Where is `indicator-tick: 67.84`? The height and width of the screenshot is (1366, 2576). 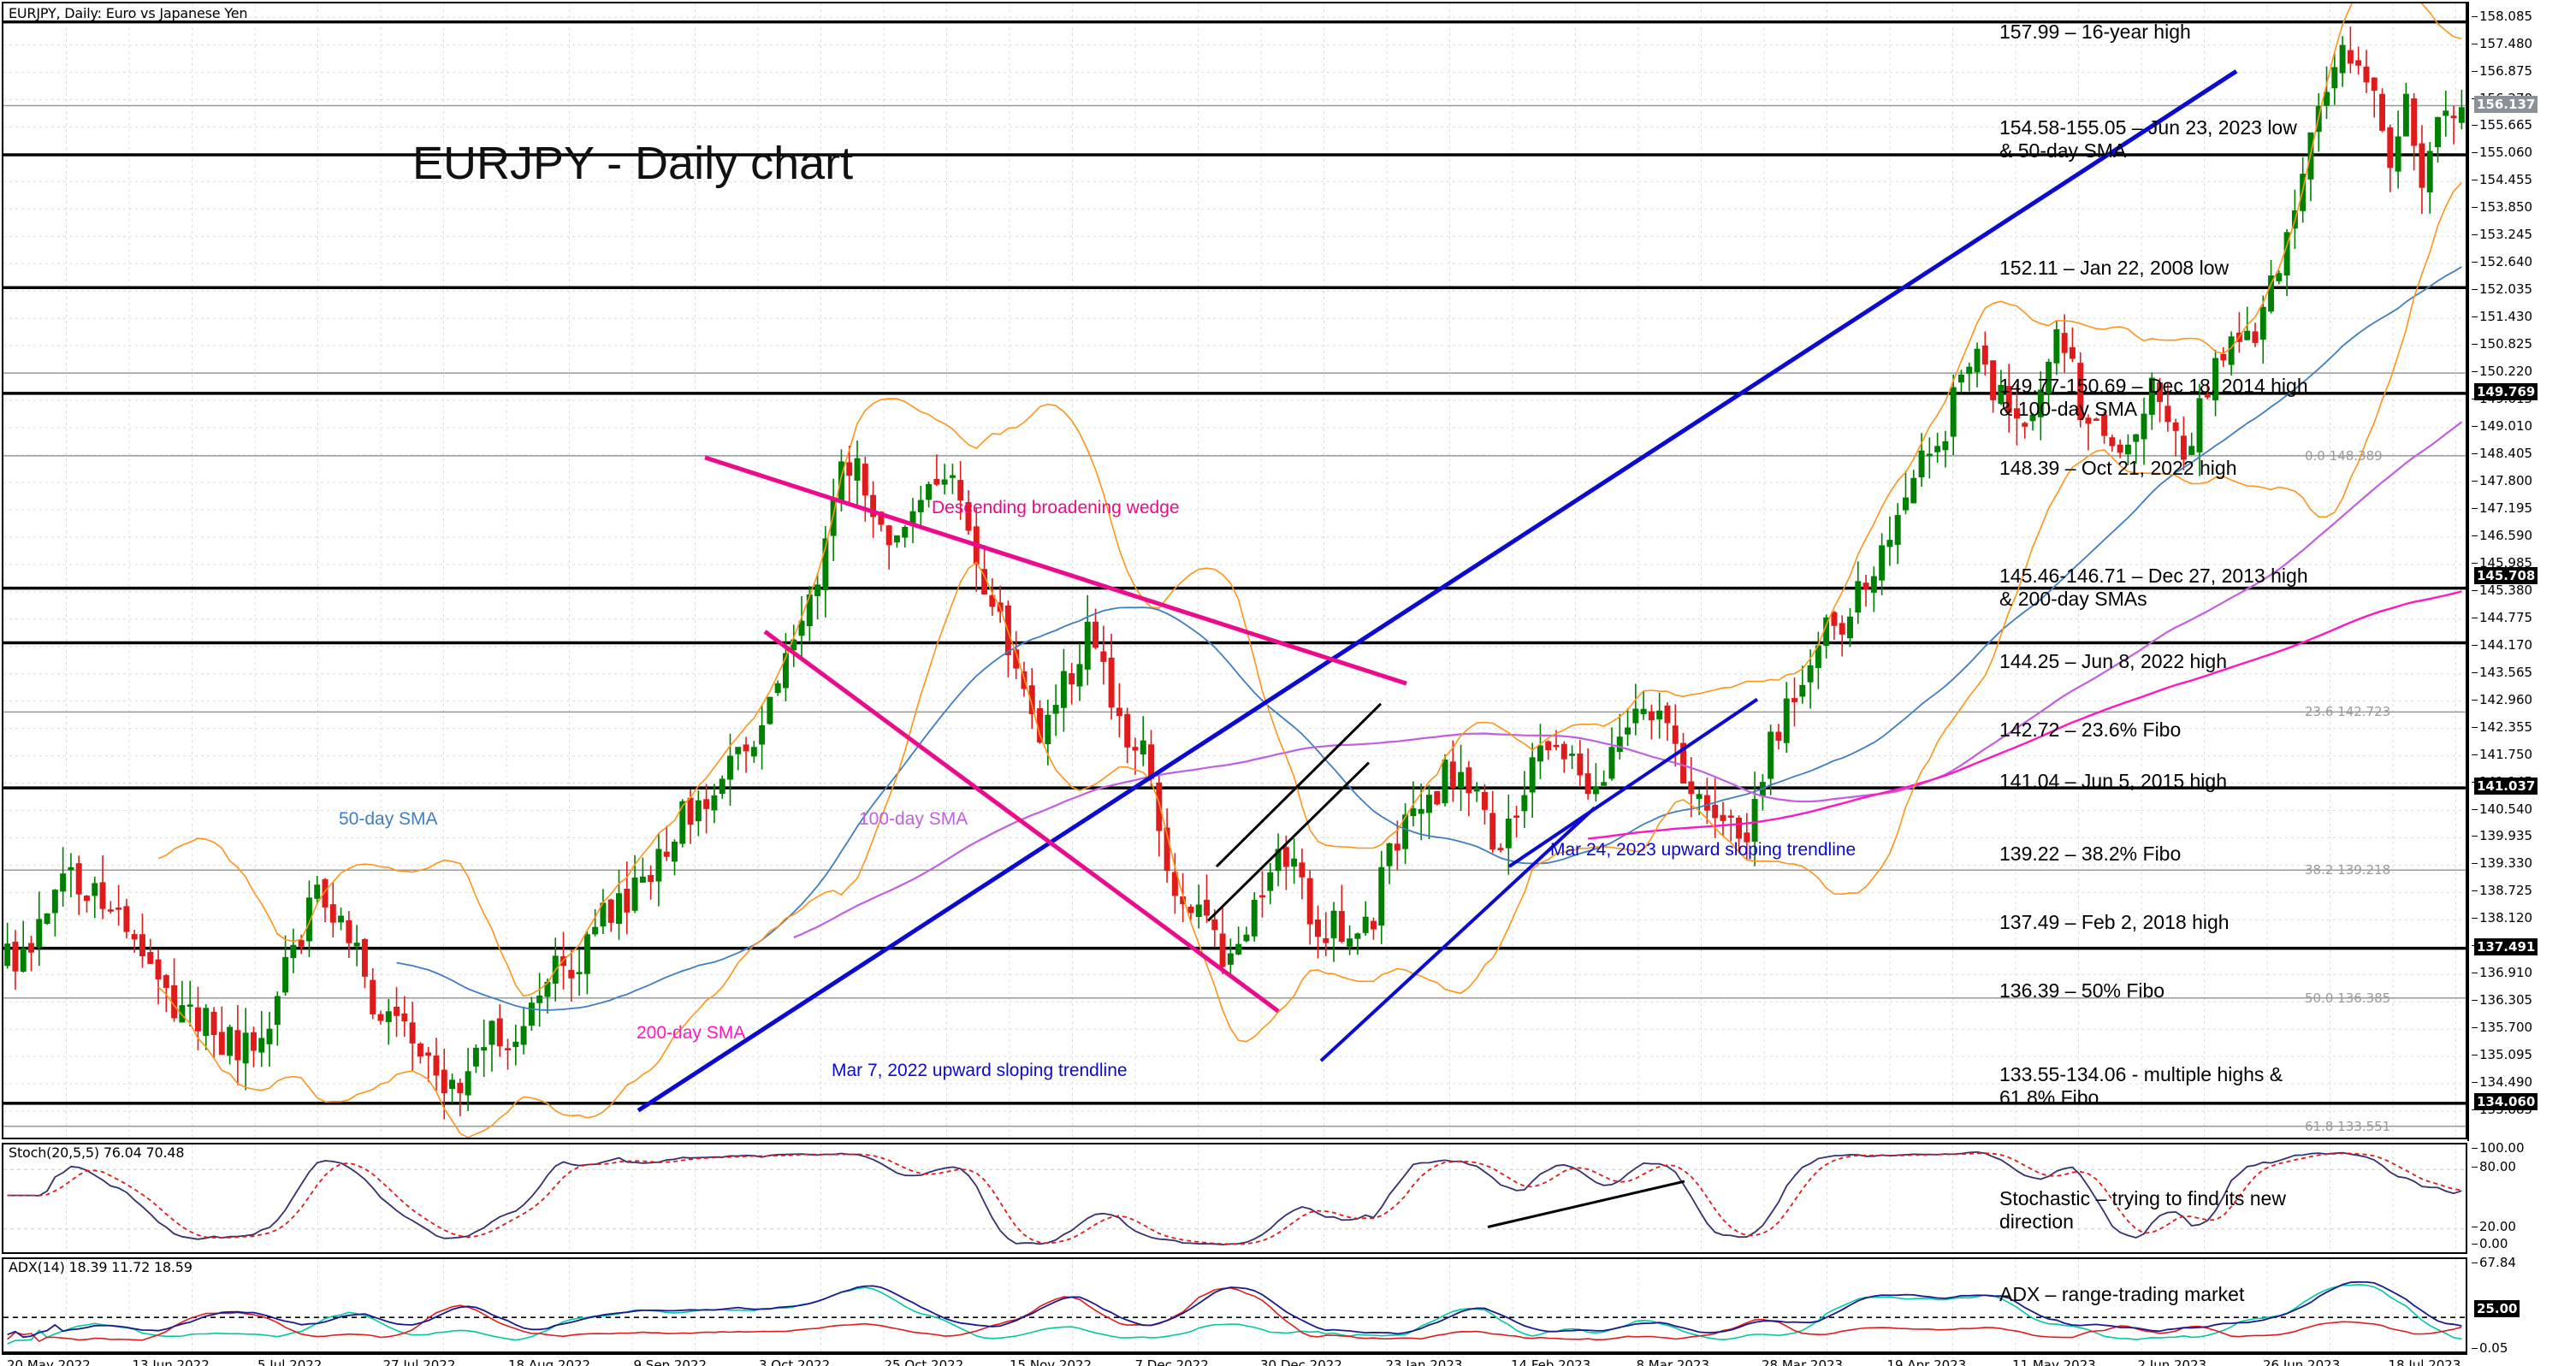
indicator-tick: 67.84 is located at coordinates (2494, 1262).